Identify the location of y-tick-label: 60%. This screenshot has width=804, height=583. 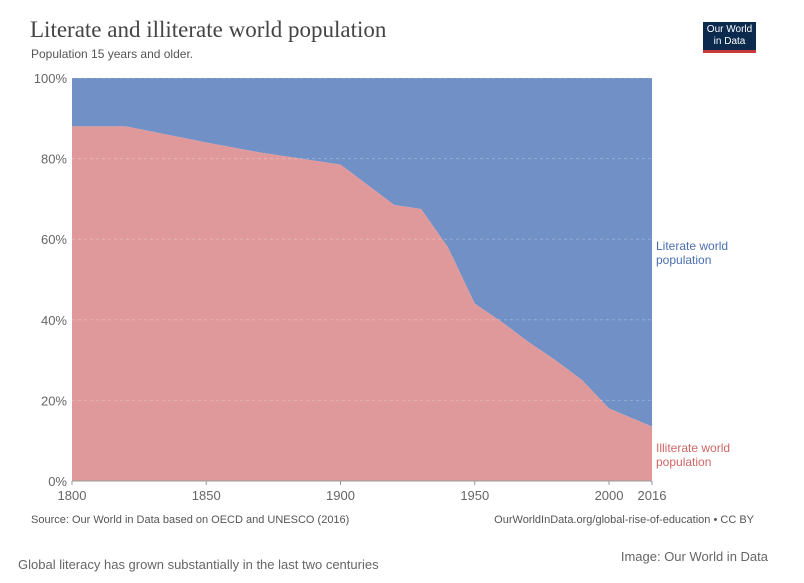
(54, 239).